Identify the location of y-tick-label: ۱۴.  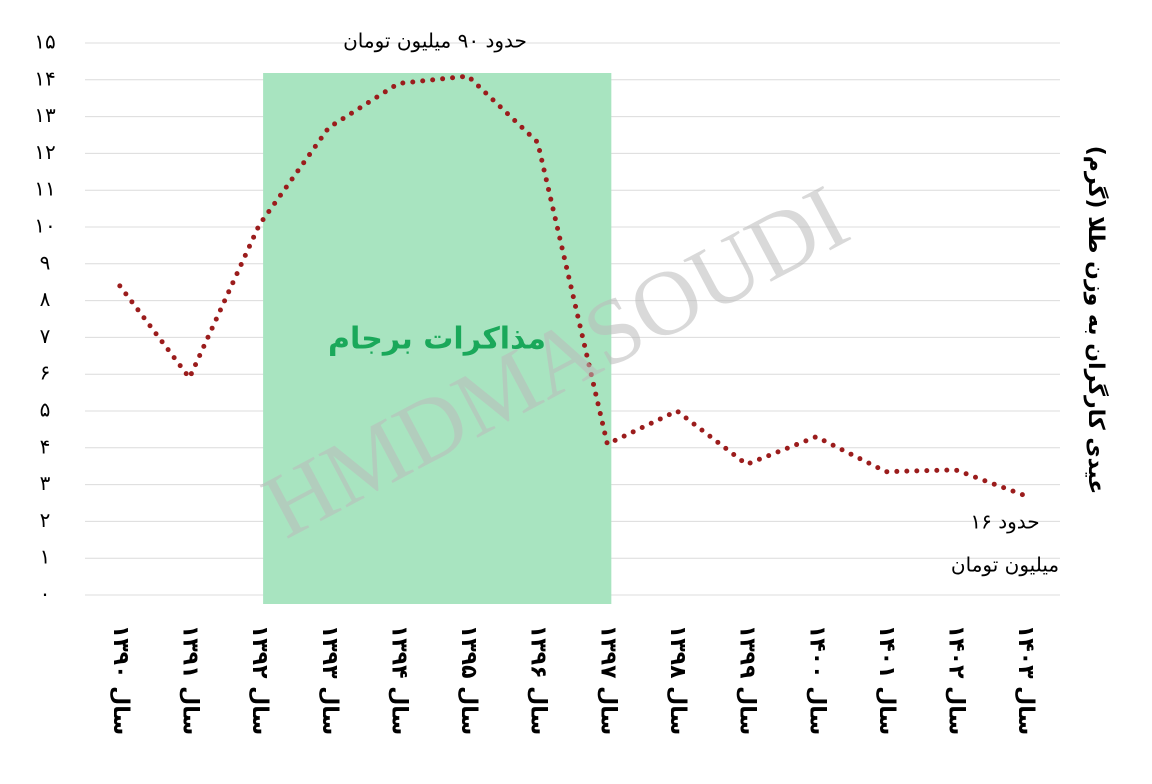
(44, 78).